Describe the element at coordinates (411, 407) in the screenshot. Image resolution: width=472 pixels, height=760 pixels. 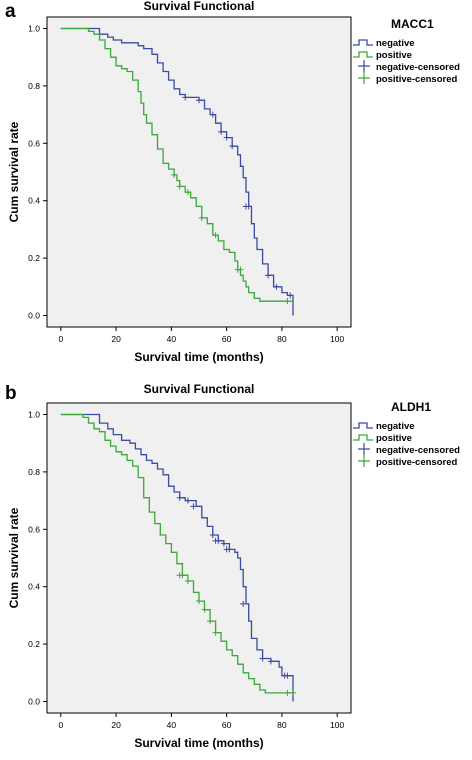
I see `legend-title: ALDH1` at that location.